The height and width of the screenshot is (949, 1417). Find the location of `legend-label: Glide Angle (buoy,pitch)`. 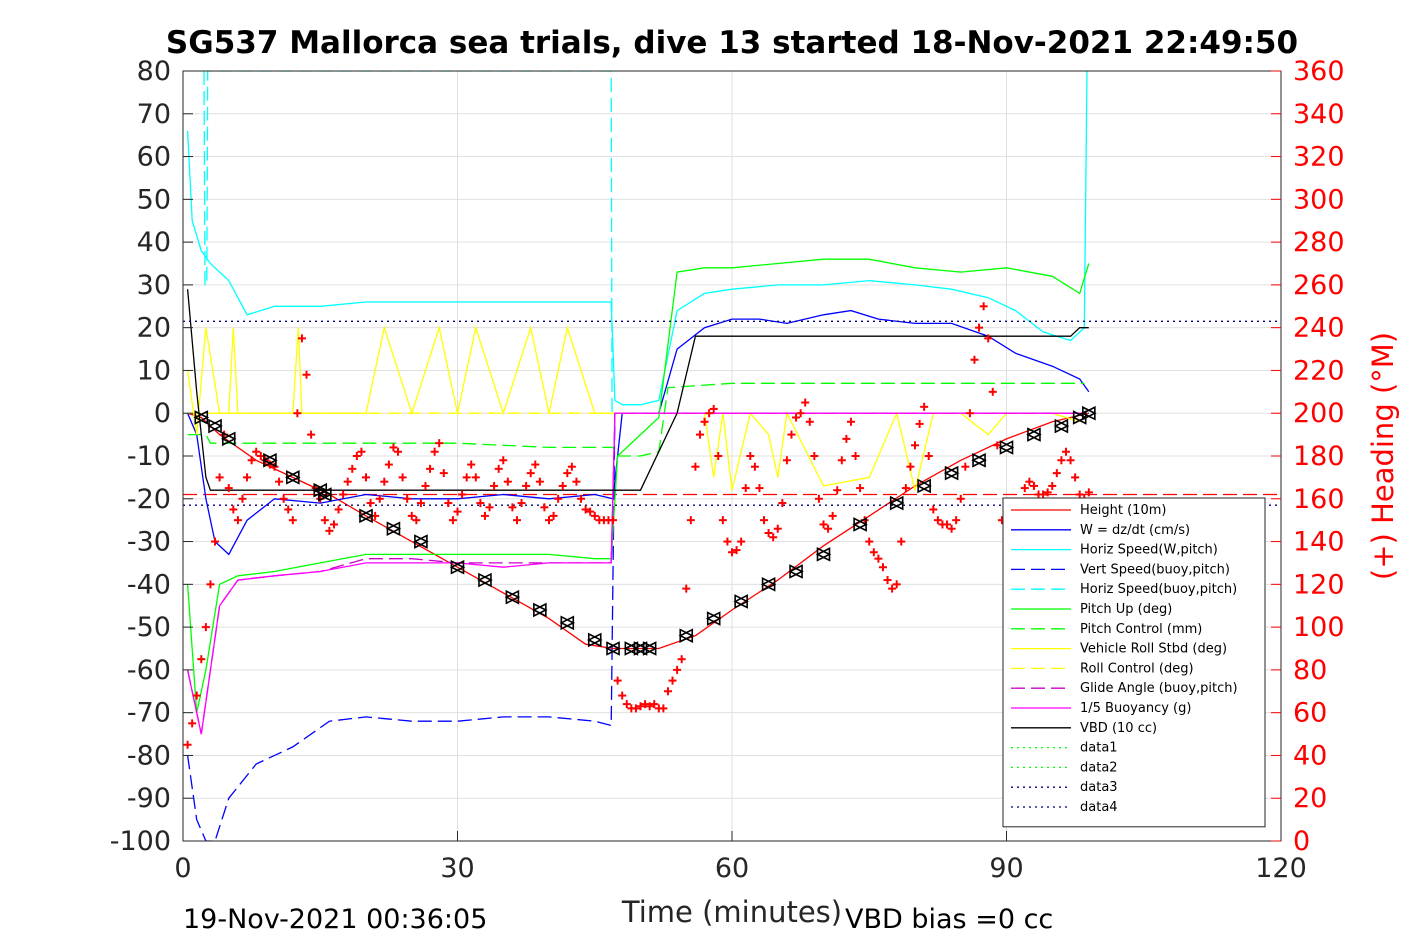

legend-label: Glide Angle (buoy,pitch) is located at coordinates (1159, 688).